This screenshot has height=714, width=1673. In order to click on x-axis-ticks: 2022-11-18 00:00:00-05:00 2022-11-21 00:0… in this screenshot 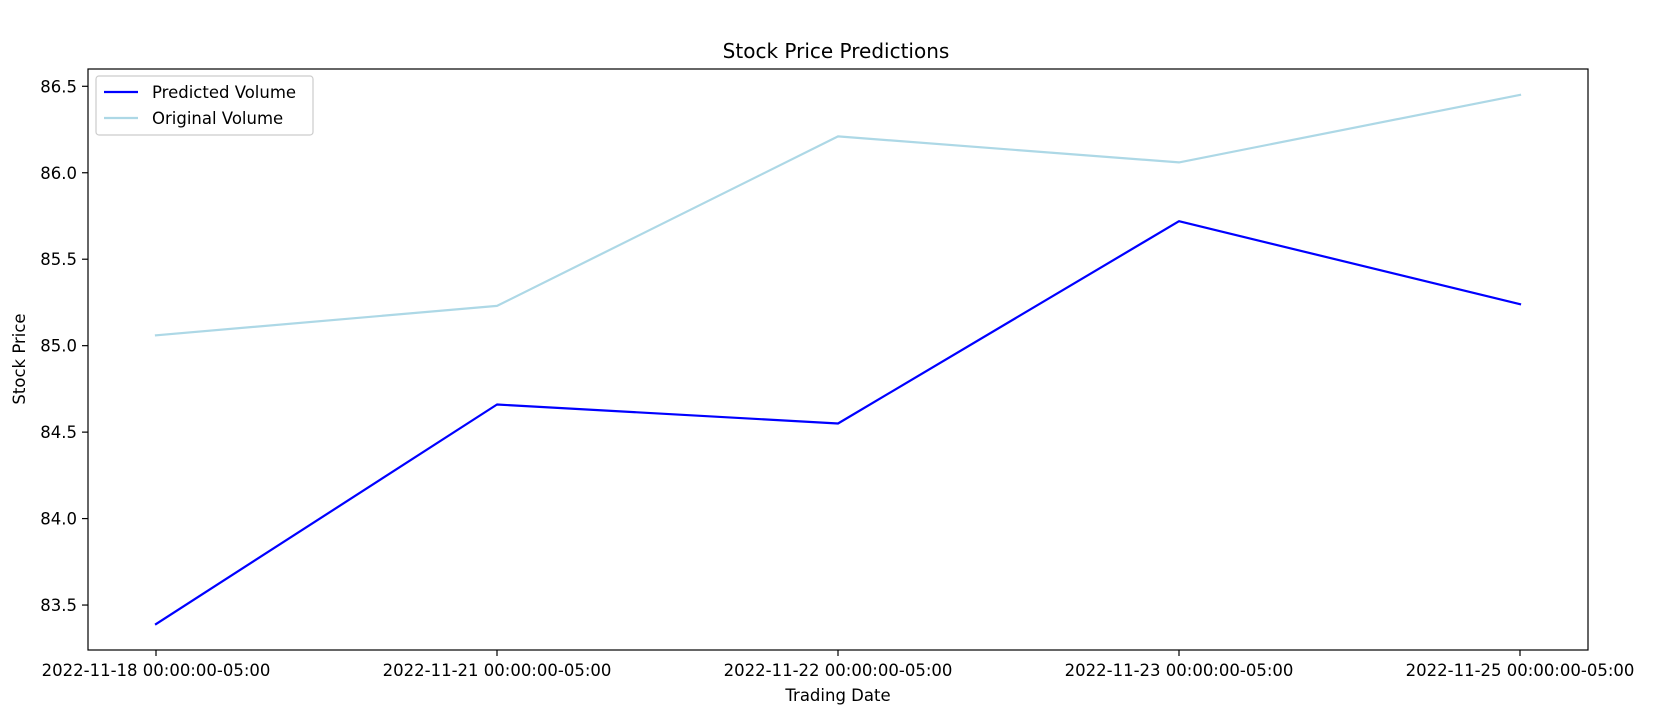, I will do `click(838, 665)`.